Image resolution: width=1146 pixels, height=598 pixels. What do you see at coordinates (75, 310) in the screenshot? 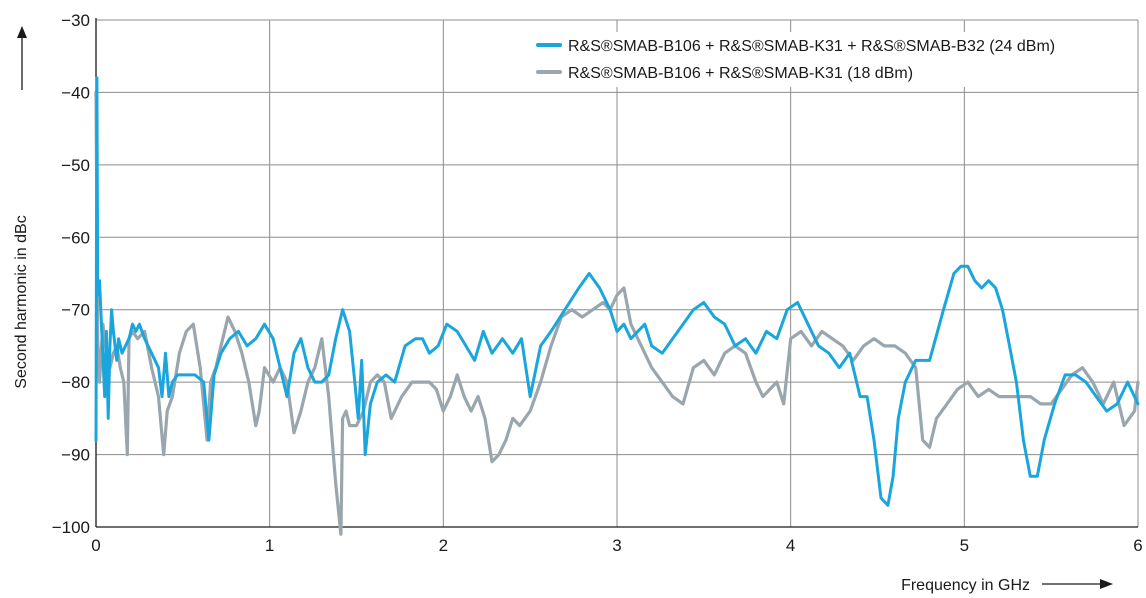
I see `y-tick-label: −70` at bounding box center [75, 310].